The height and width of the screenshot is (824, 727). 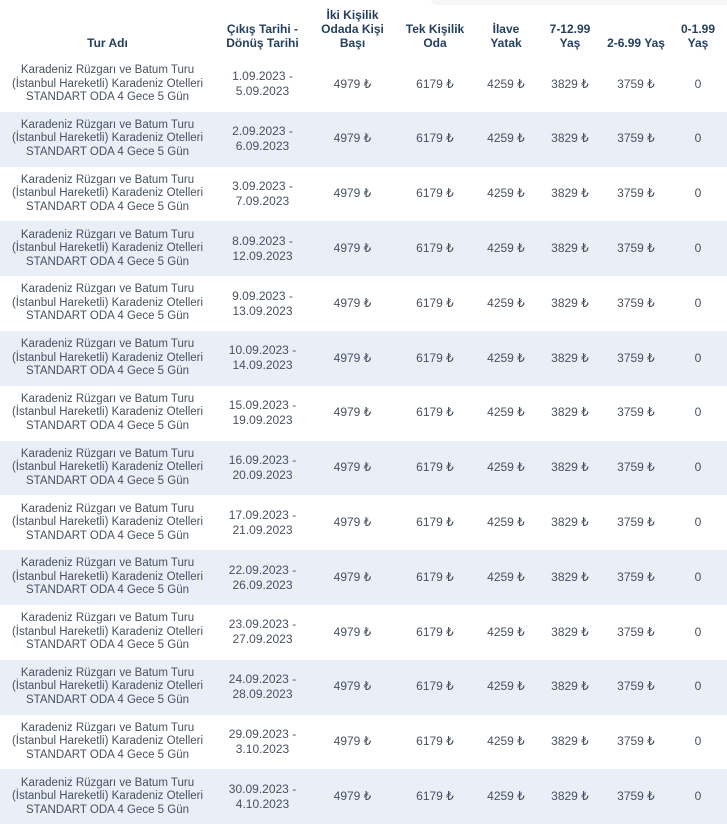 What do you see at coordinates (262, 358) in the screenshot?
I see `cell-dates: 10.09.2023 - 14.09.2023` at bounding box center [262, 358].